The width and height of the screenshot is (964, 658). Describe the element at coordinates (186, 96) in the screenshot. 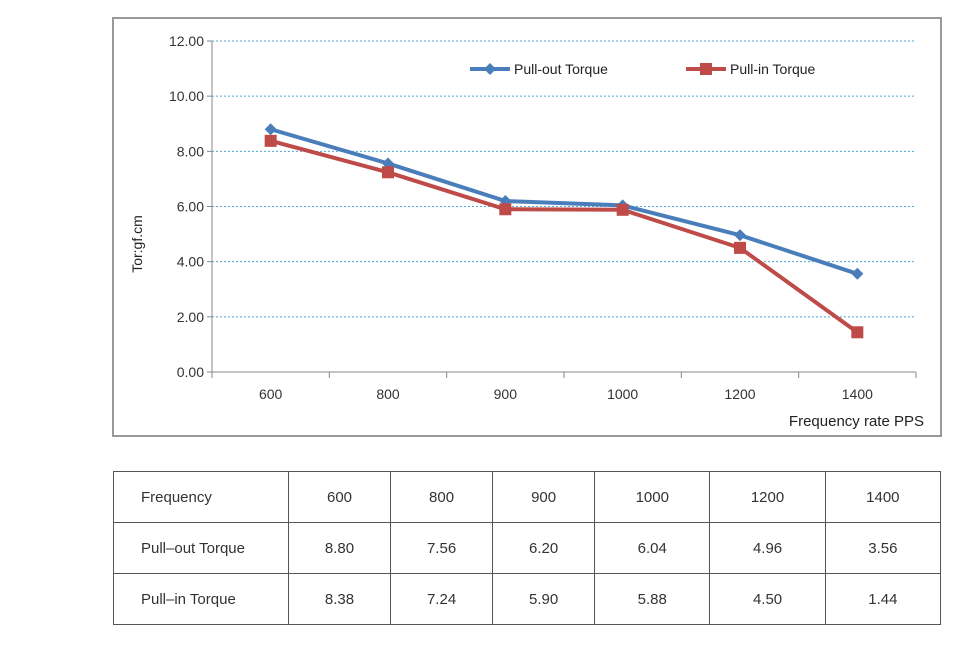

I see `y-tick-label: 10.00` at that location.